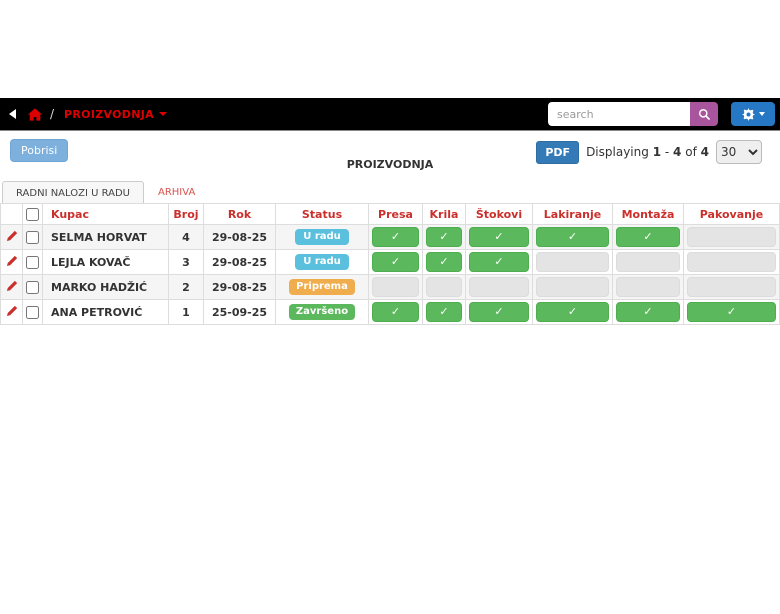 The width and height of the screenshot is (780, 614). I want to click on col-kupac: Kupac, so click(105, 214).